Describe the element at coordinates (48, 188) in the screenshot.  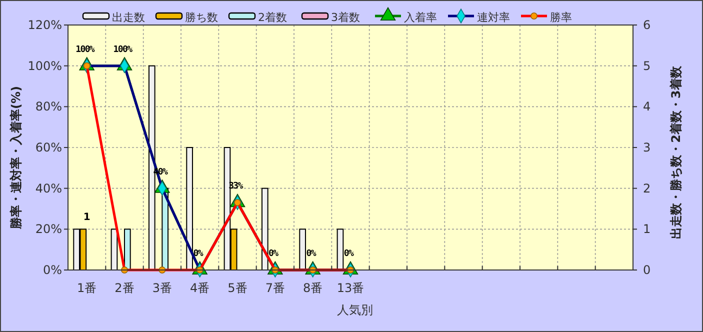
I see `y-tick-label: 40%` at that location.